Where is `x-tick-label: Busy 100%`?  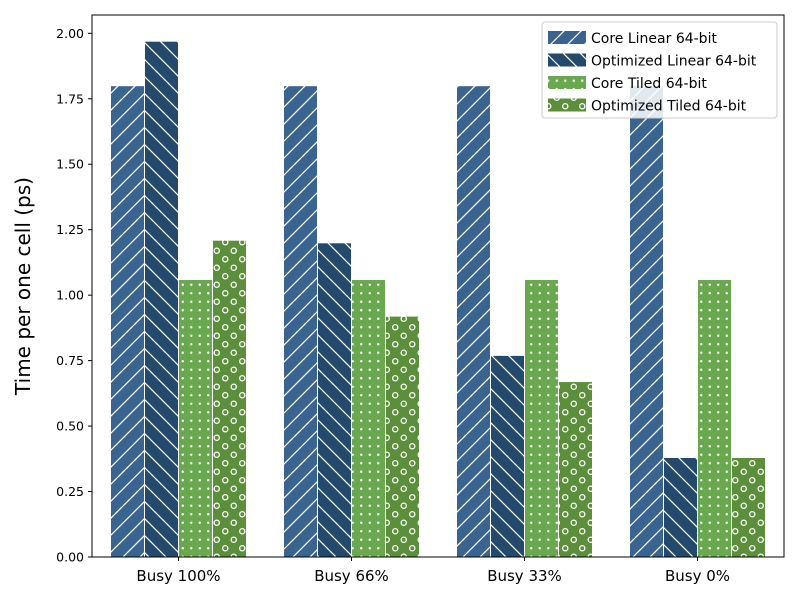
x-tick-label: Busy 100% is located at coordinates (178, 576).